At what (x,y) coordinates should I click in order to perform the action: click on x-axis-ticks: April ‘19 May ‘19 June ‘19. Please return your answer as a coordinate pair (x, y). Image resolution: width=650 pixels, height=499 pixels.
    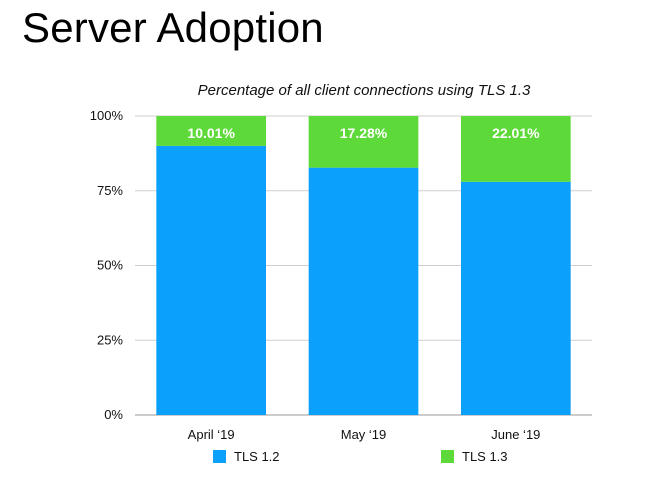
    Looking at the image, I should click on (364, 434).